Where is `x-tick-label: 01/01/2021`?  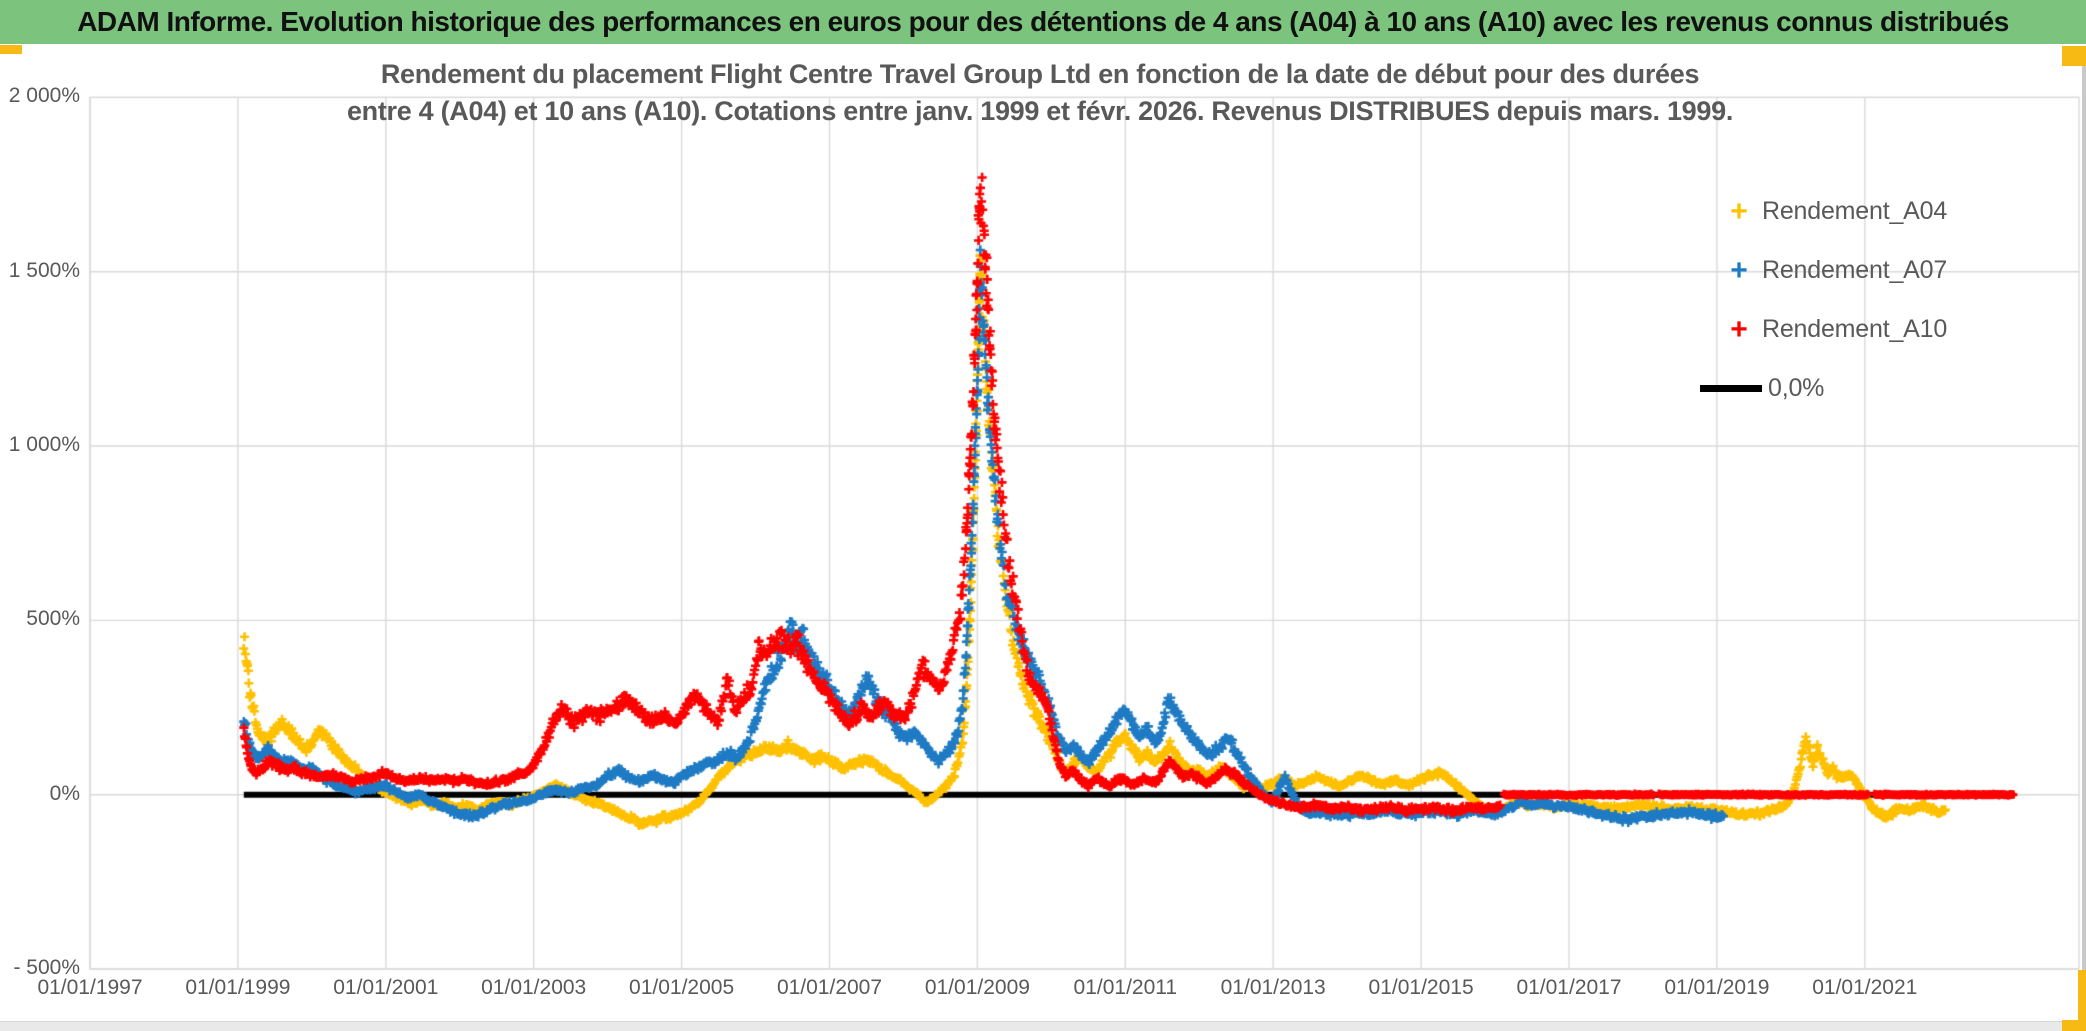 x-tick-label: 01/01/2021 is located at coordinates (1865, 987).